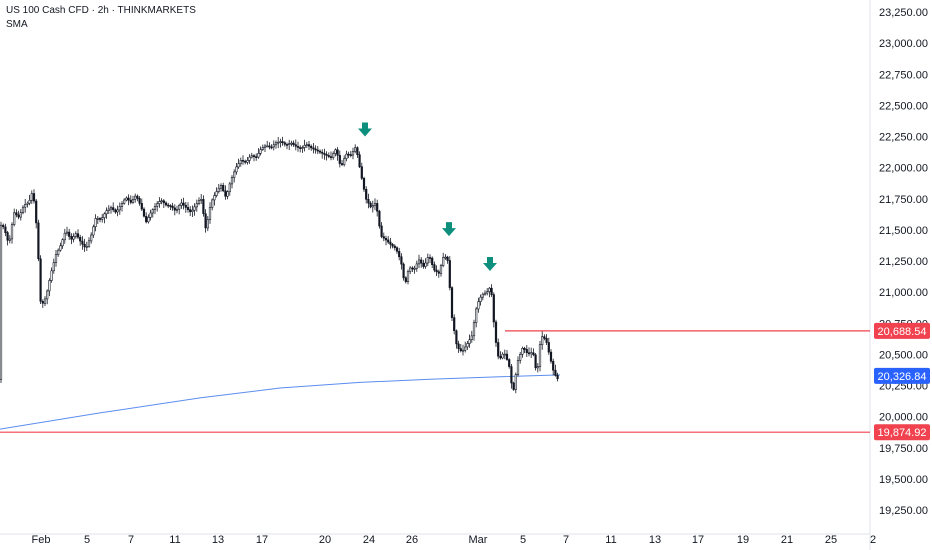 The image size is (932, 550). I want to click on x-axis: Feb 5 7 11 13 17 20 24 26 Mar 5 7 11 13 17 19 21 25 2, so click(454, 540).